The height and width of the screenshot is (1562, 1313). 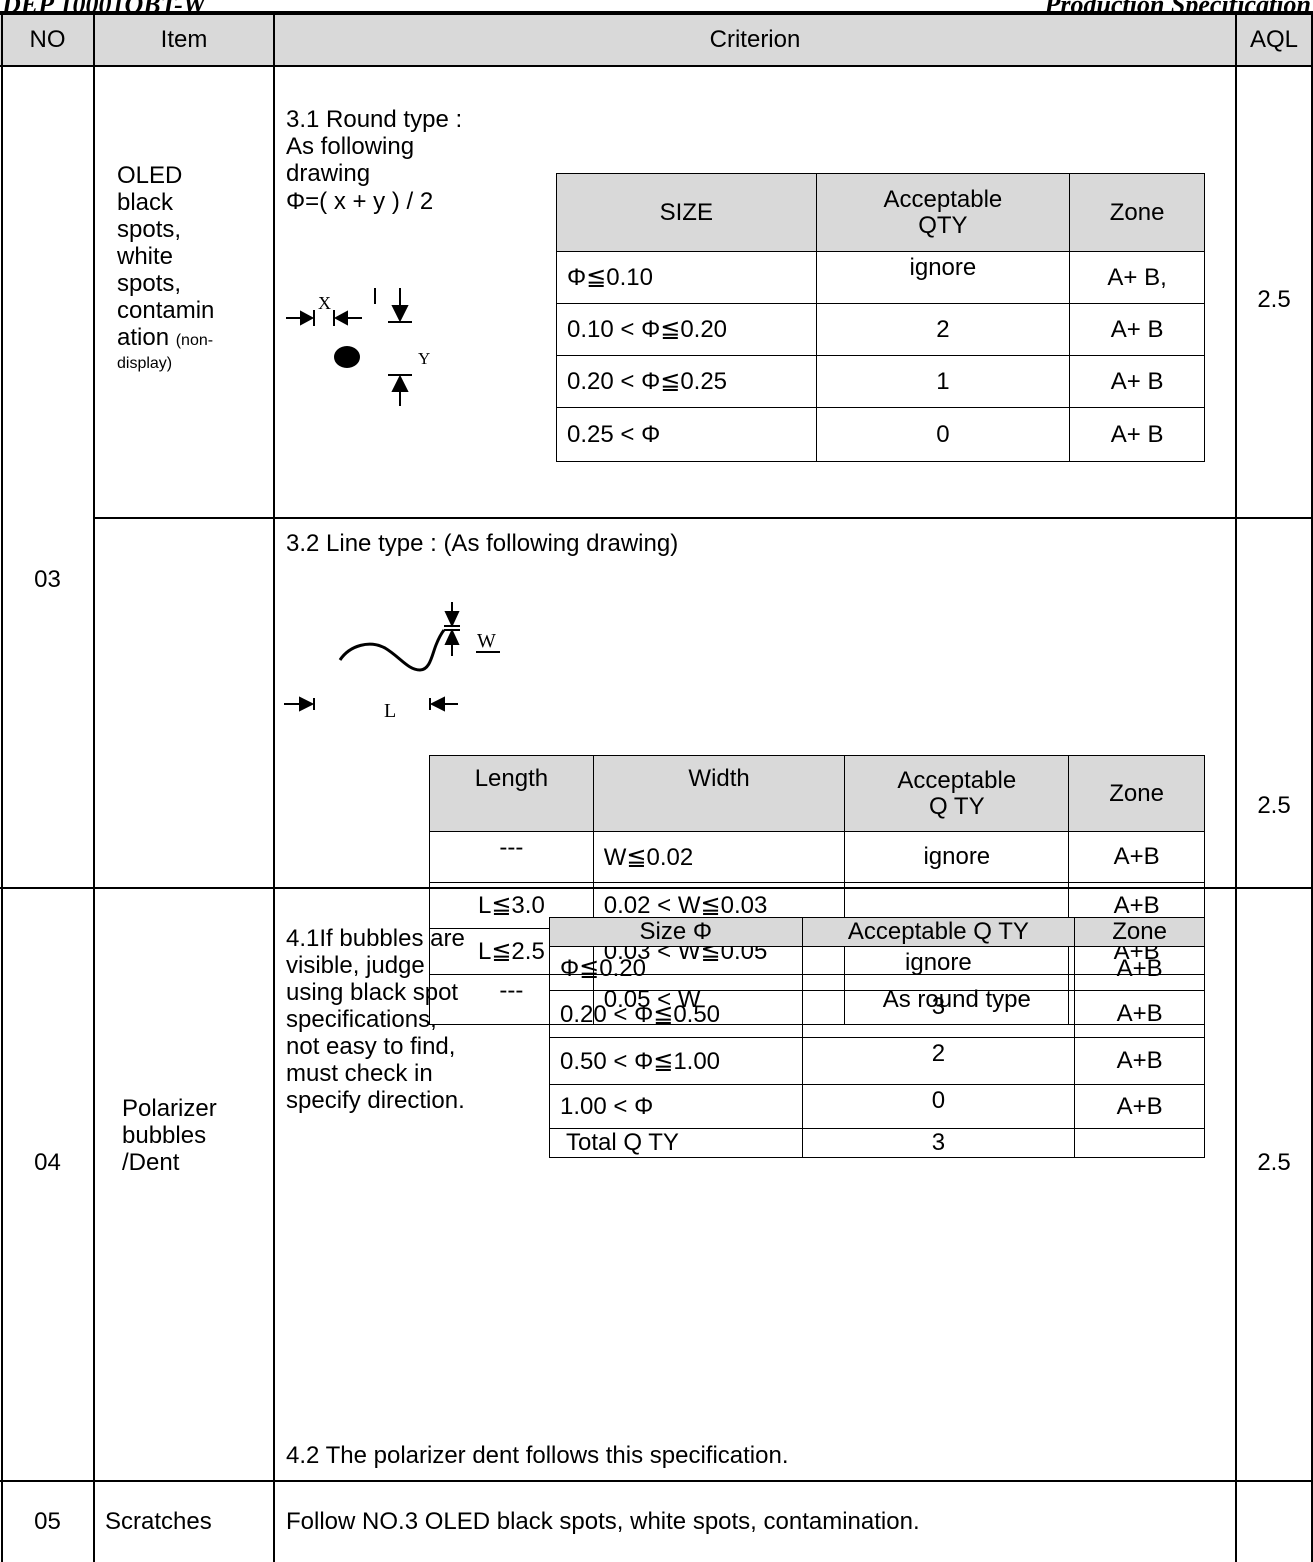 What do you see at coordinates (328, 173) in the screenshot?
I see `round-type-text: drawing` at bounding box center [328, 173].